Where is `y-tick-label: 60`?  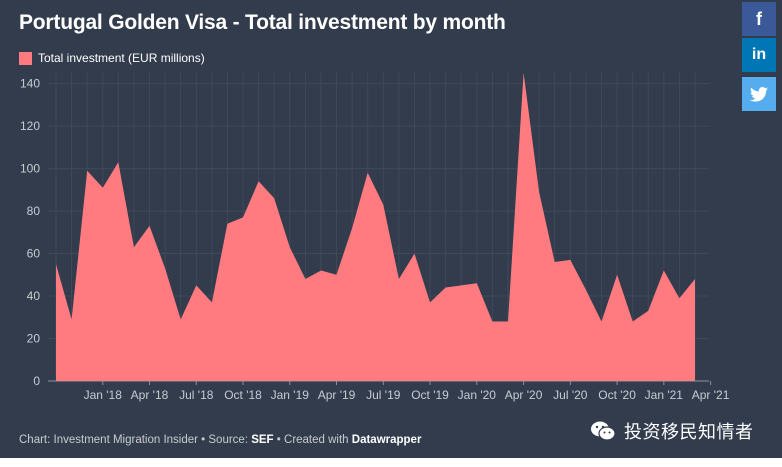
y-tick-label: 60 is located at coordinates (34, 254).